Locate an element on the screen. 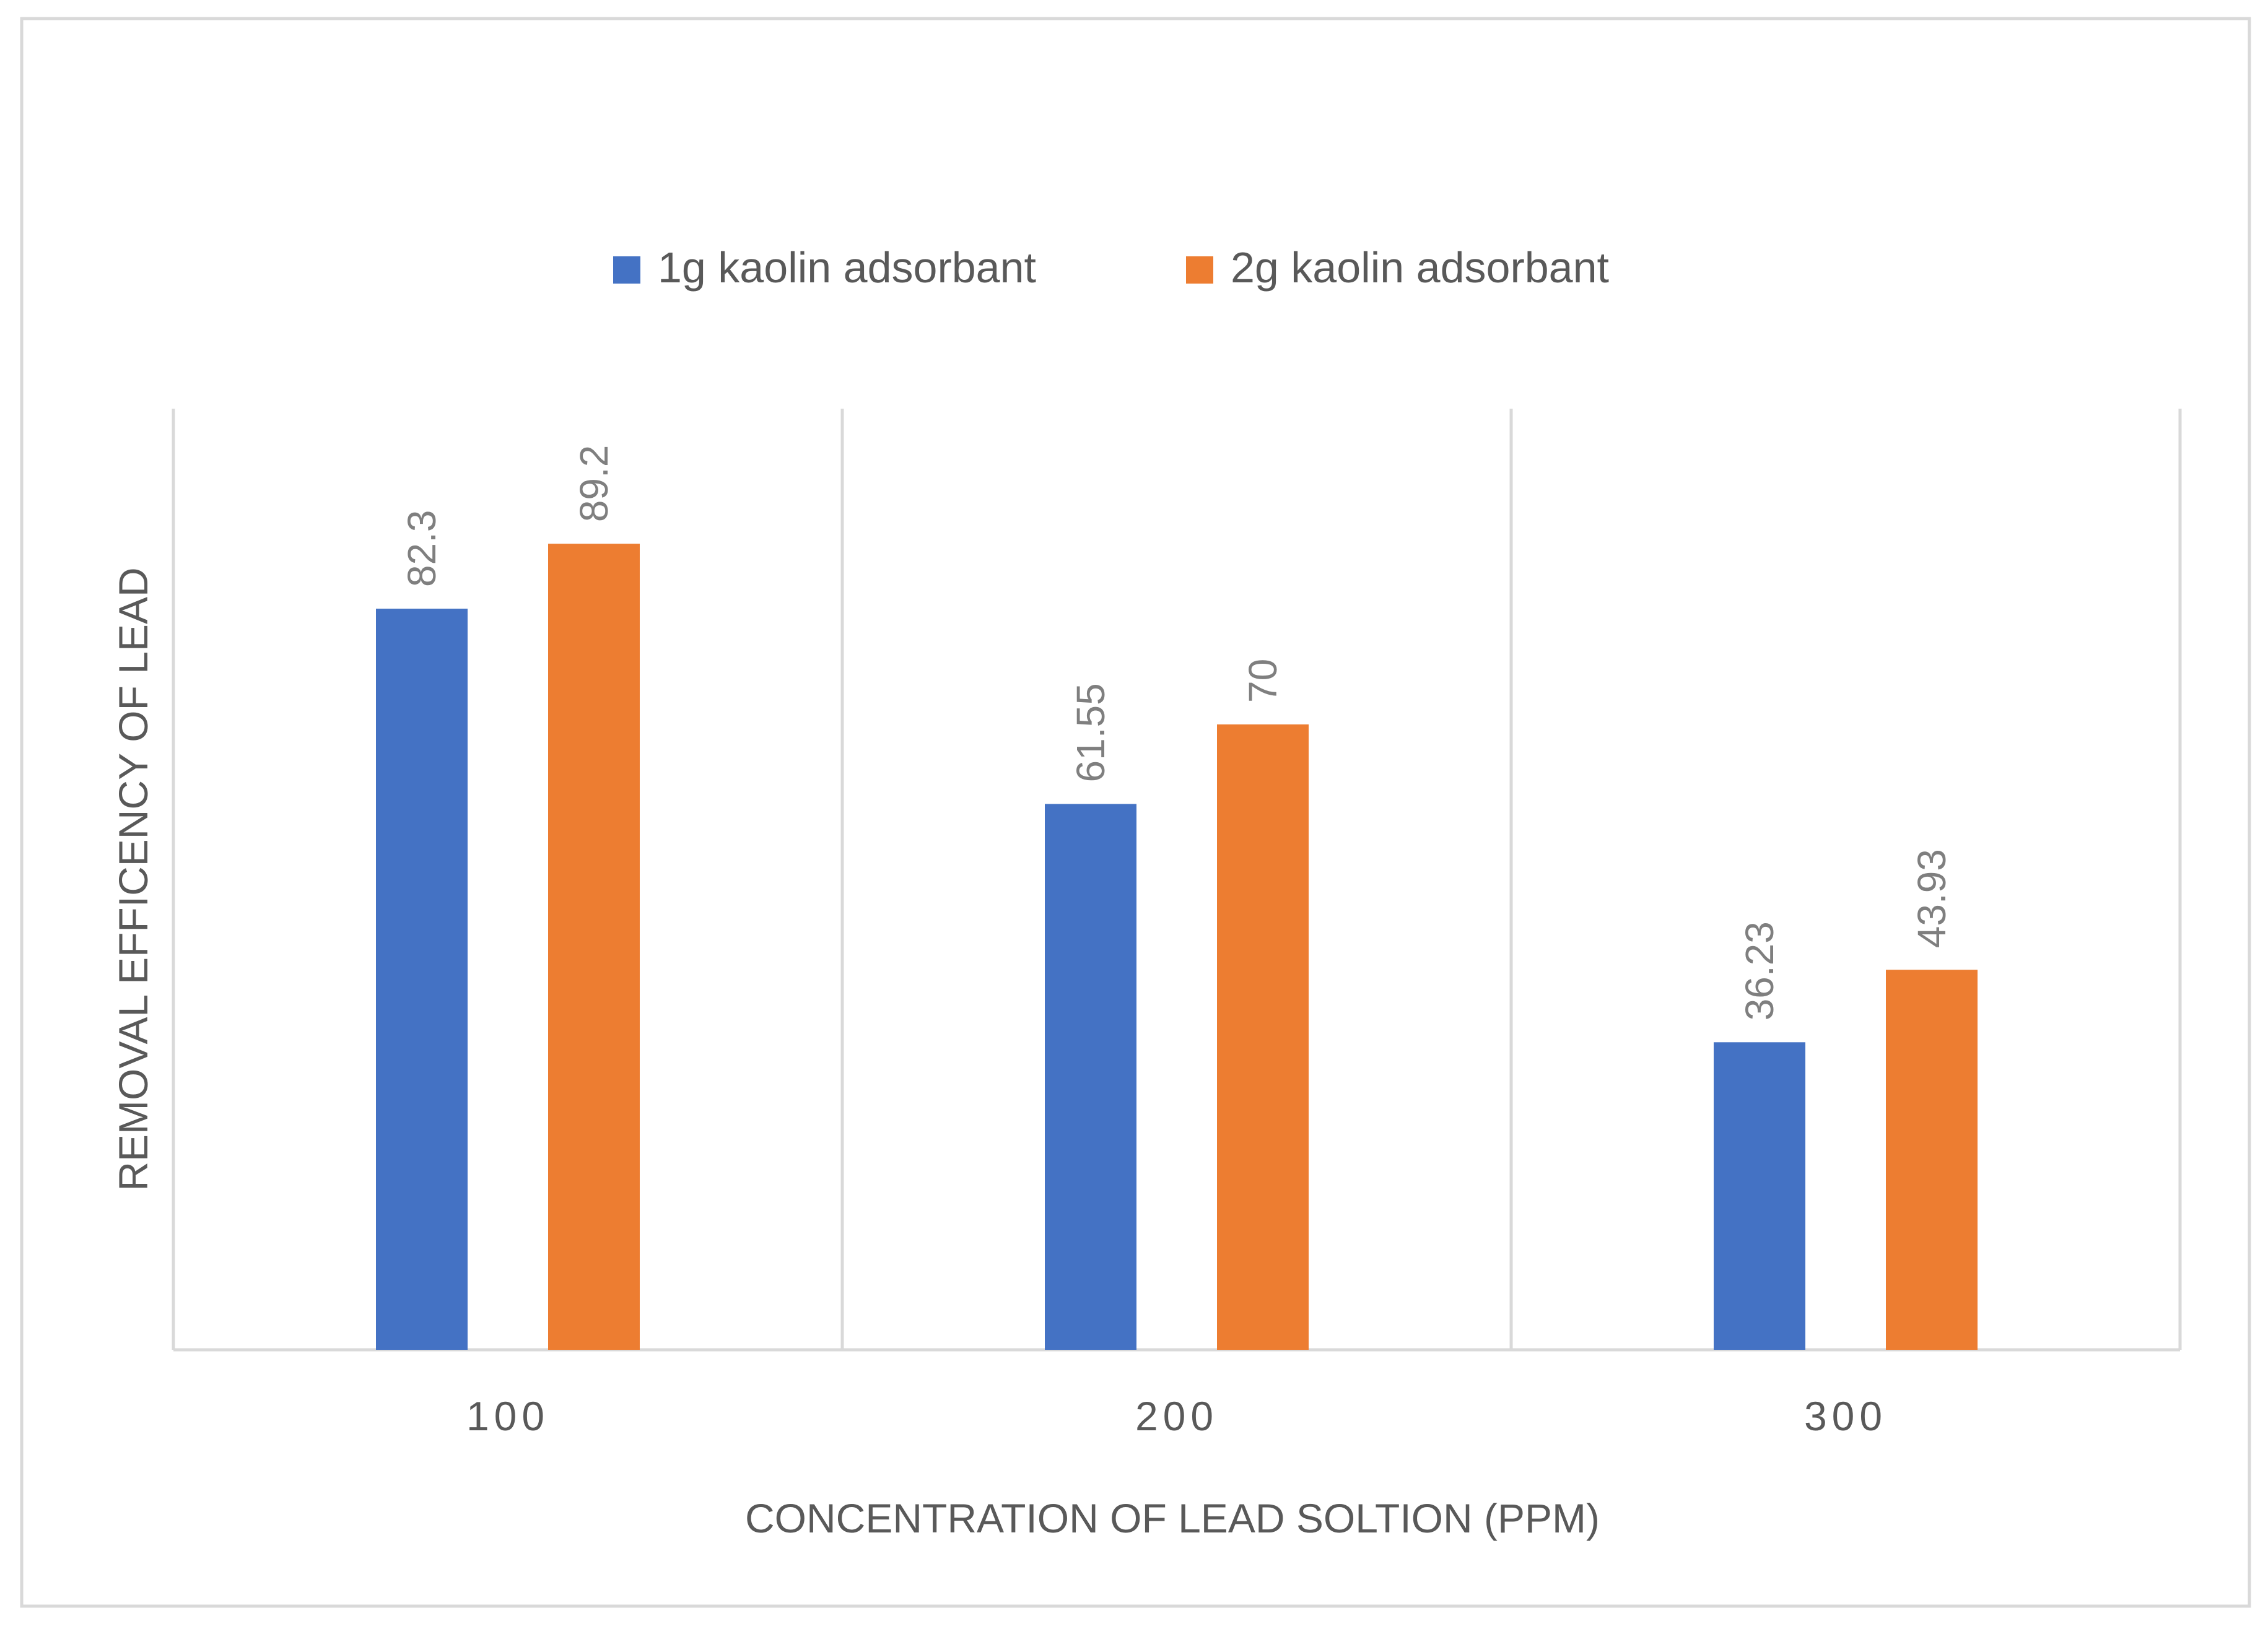 The width and height of the screenshot is (2268, 1634). x-tick-labels: 100 200 300 is located at coordinates (1176, 1416).